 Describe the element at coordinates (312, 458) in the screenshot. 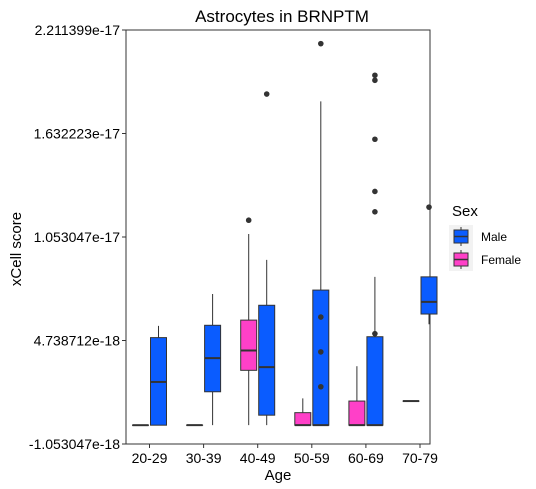

I see `x-tick-label: 50-59` at that location.